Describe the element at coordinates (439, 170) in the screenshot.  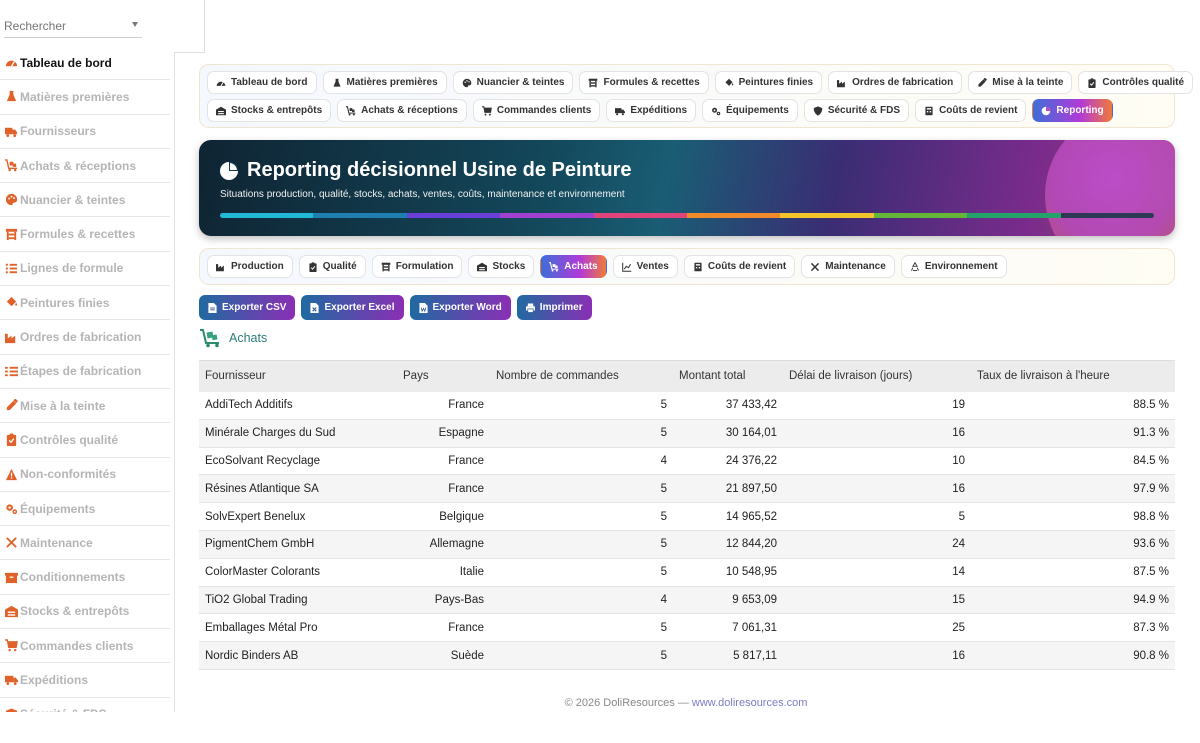
I see `banner-title-text: Reporting décisionnel Usine de Peinture` at that location.